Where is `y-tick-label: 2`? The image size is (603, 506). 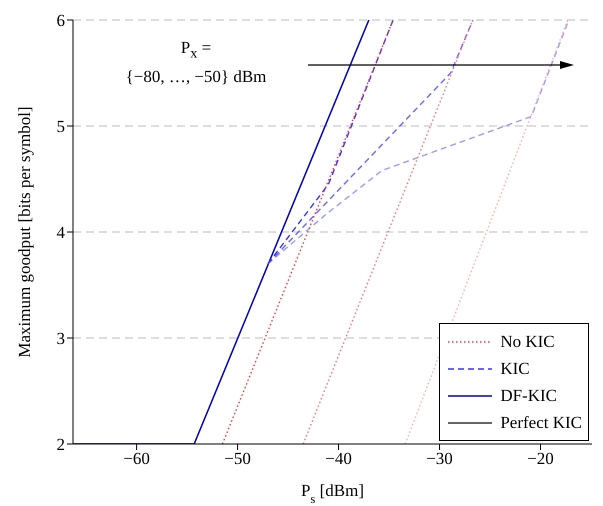 y-tick-label: 2 is located at coordinates (60, 444).